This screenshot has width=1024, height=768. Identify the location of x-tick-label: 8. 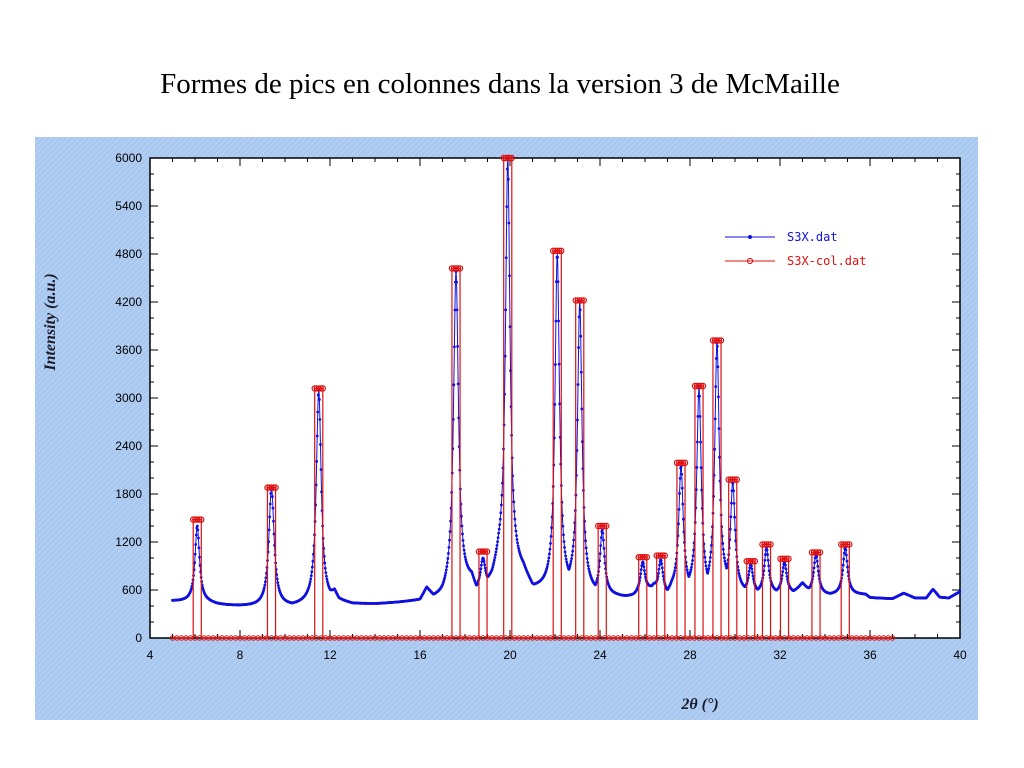
(240, 655).